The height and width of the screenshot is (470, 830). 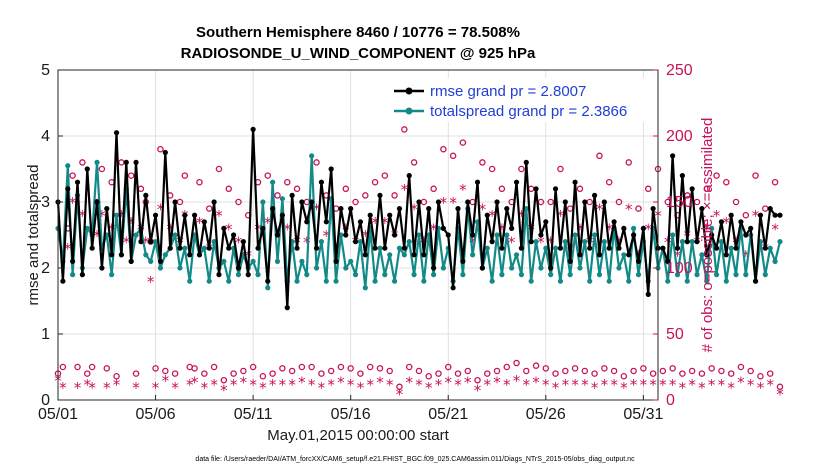 What do you see at coordinates (675, 334) in the screenshot?
I see `y2-tick-label: 50` at bounding box center [675, 334].